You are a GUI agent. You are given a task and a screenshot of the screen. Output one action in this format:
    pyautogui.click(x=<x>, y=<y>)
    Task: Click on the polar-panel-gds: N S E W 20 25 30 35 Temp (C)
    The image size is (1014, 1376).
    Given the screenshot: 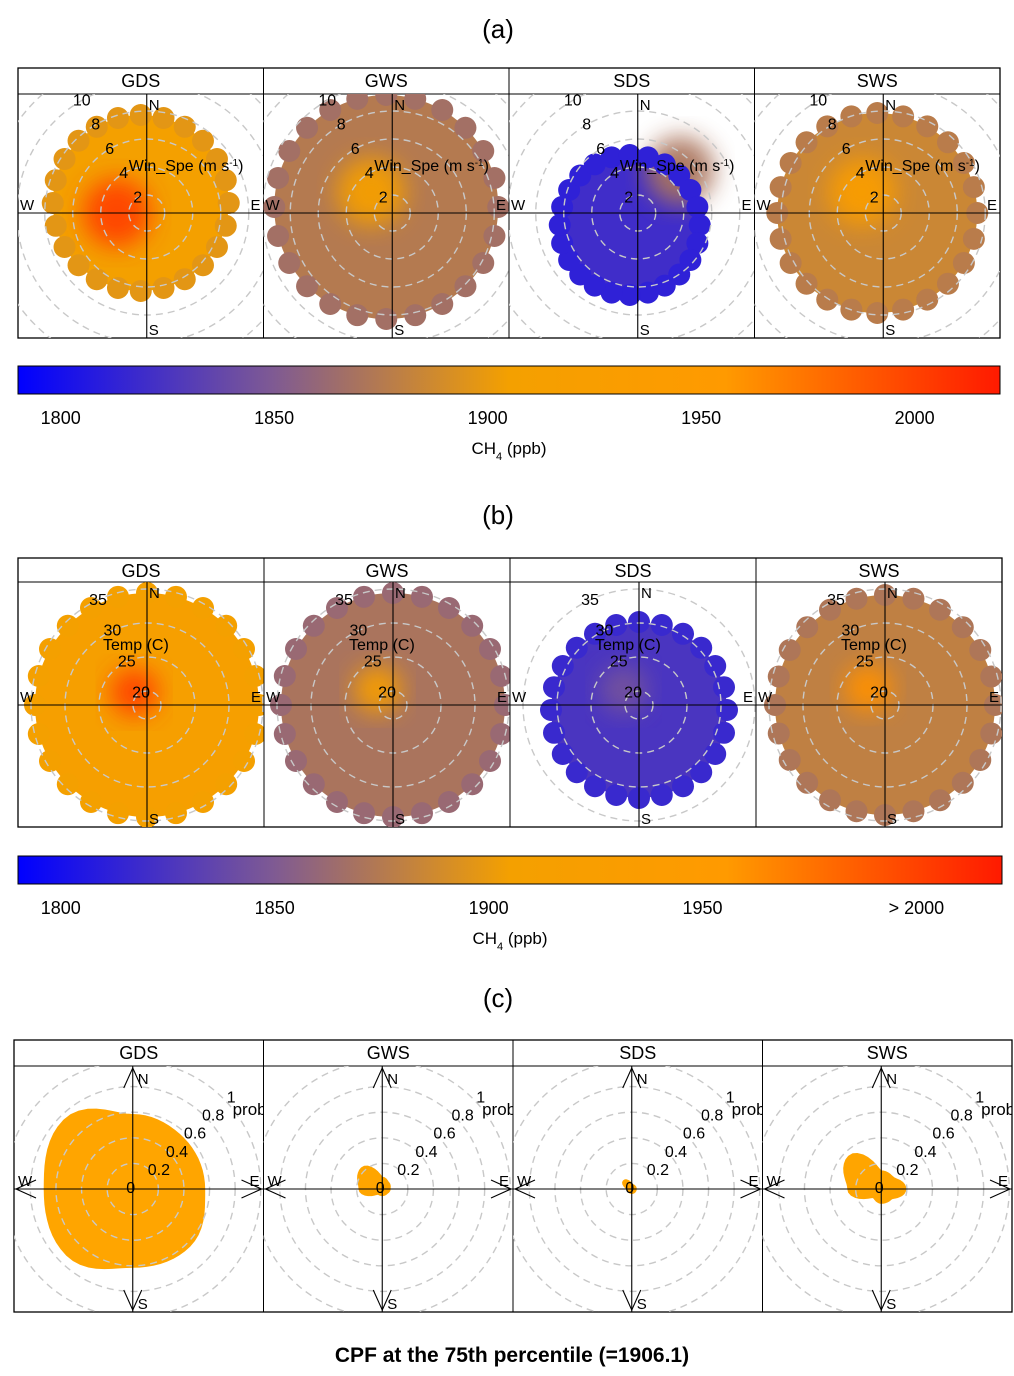 What is the action you would take?
    pyautogui.click(x=141, y=704)
    